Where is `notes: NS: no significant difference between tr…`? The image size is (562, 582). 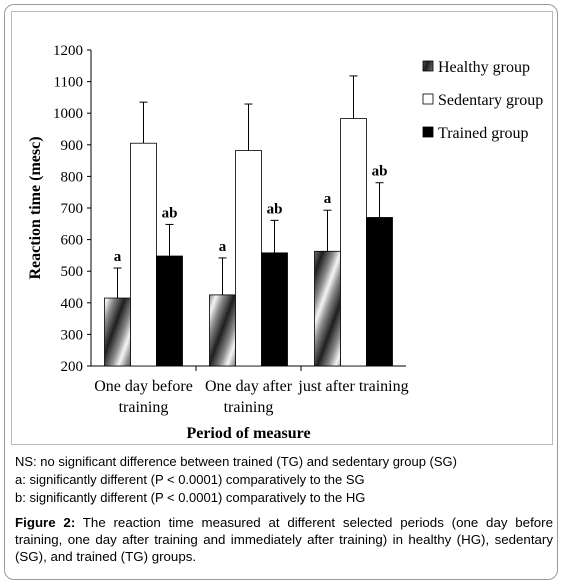 notes: NS: no significant difference between tr… is located at coordinates (285, 480).